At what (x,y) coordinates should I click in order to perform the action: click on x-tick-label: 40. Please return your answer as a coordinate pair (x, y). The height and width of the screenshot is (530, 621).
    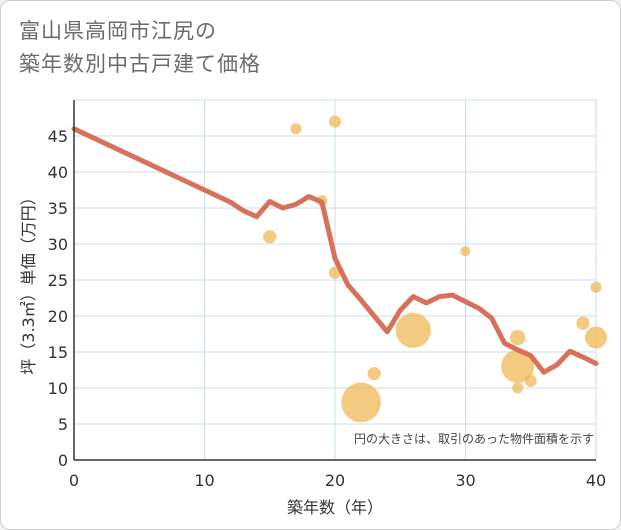
    Looking at the image, I should click on (596, 480).